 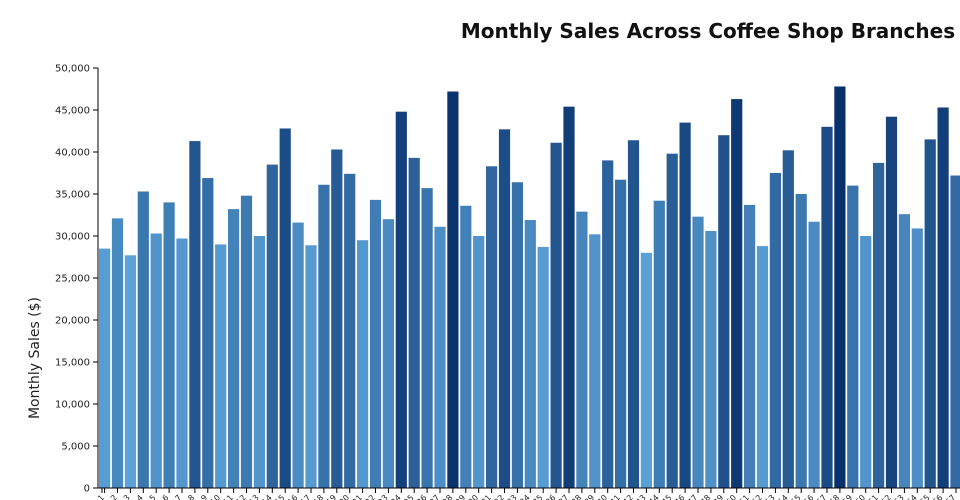 I want to click on x-tick-label: 38, so click(x=577, y=496).